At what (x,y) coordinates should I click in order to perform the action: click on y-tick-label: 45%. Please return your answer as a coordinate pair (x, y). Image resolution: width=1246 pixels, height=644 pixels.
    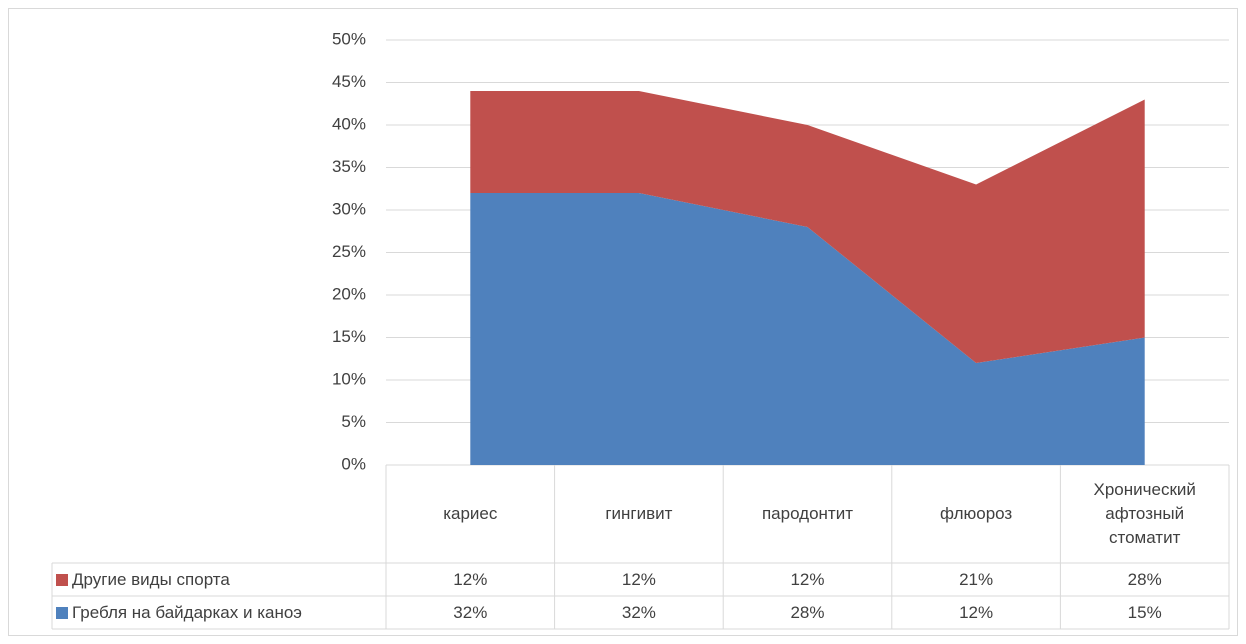
    Looking at the image, I should click on (349, 81).